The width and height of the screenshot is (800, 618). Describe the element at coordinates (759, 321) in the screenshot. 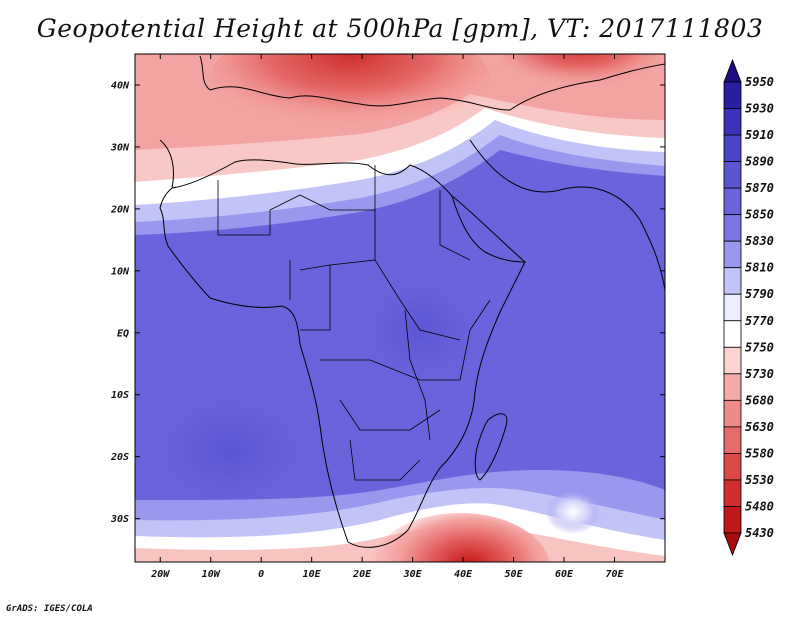

I see `colorbar-level-label: 5770` at that location.